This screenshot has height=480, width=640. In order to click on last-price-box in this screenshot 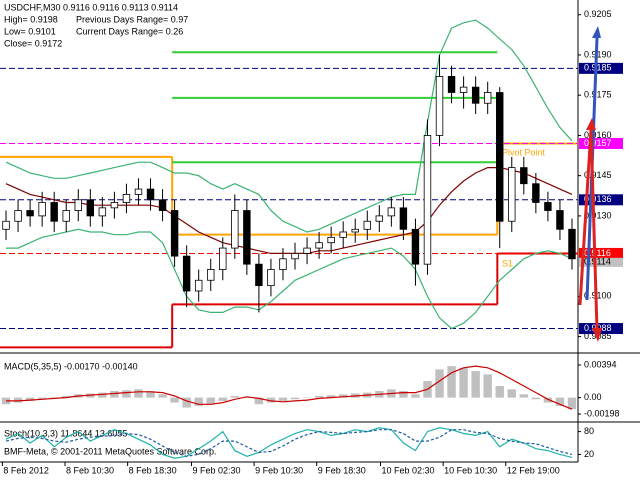, I will do `click(601, 262)`.